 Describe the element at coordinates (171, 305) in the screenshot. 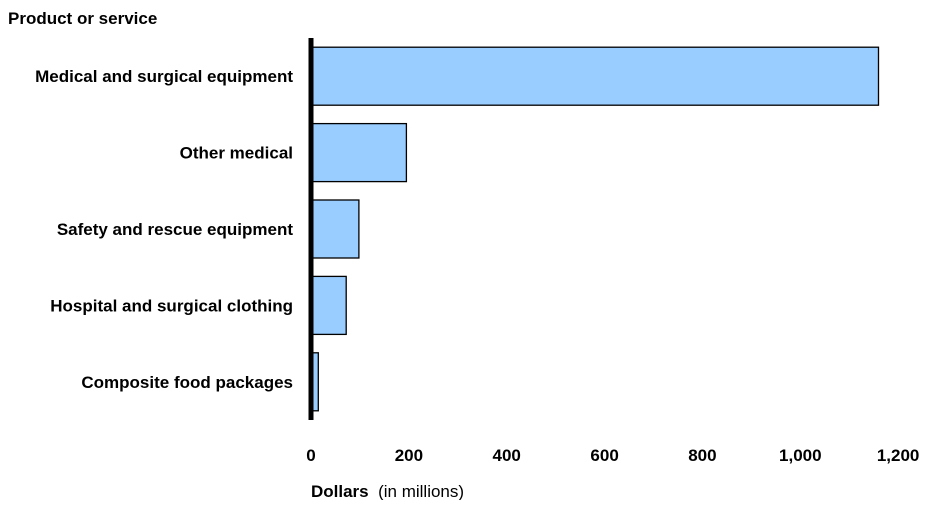

I see `category-label-3: Hospital and surgical clothing` at that location.